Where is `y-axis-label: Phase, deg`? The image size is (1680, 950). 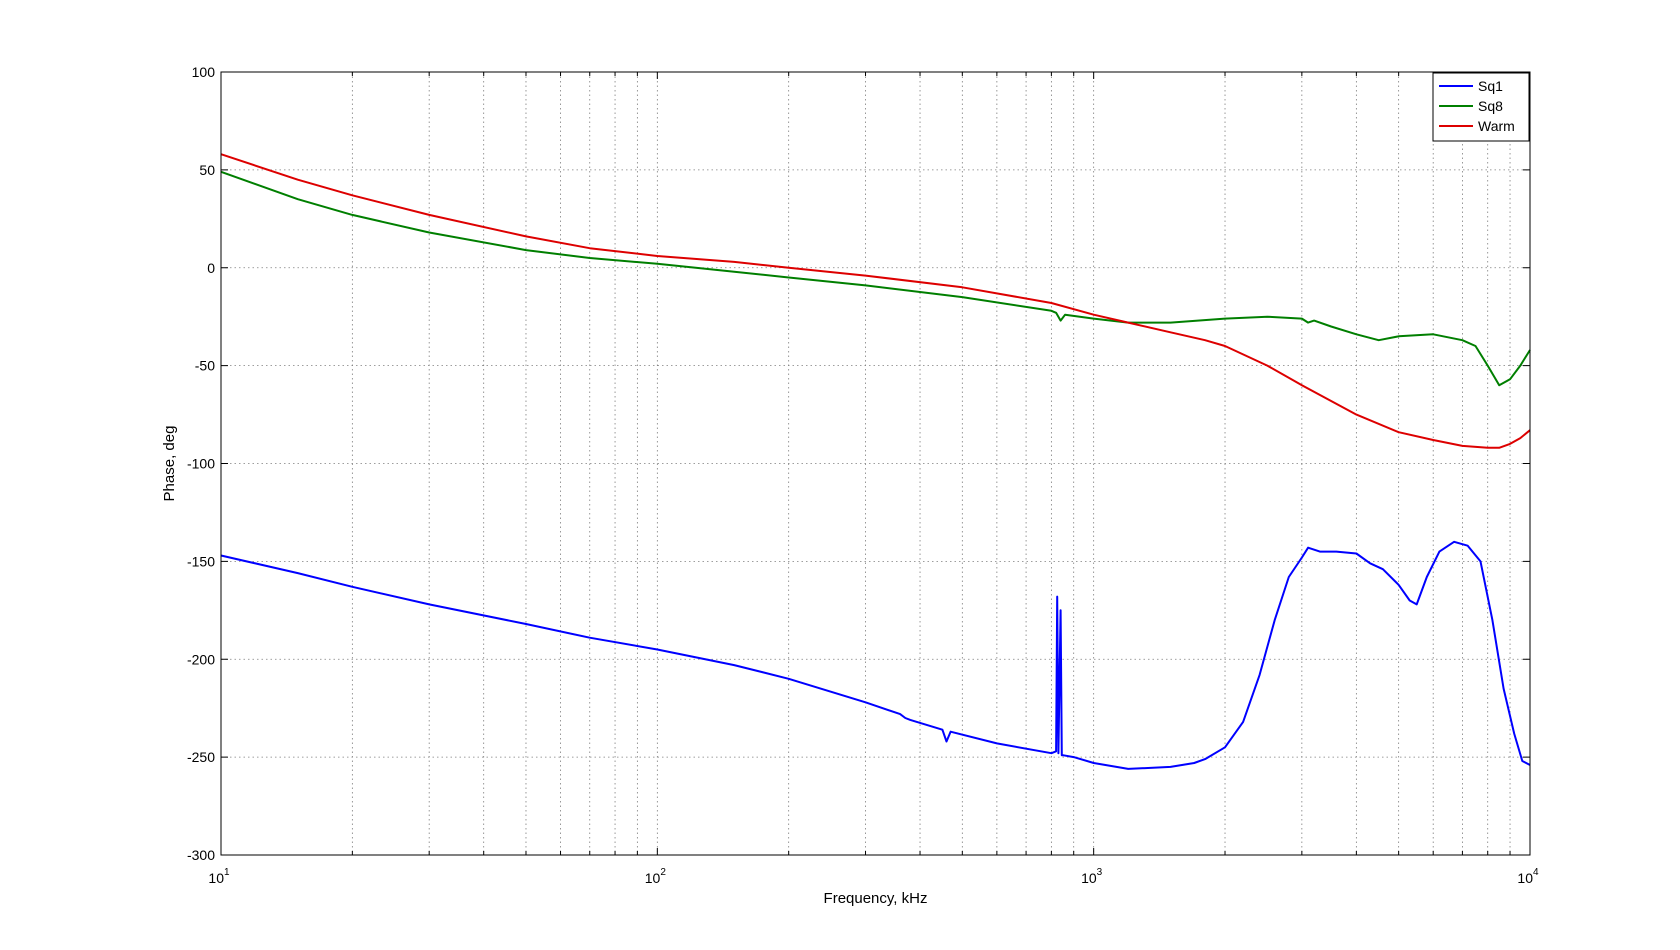
y-axis-label: Phase, deg is located at coordinates (169, 464).